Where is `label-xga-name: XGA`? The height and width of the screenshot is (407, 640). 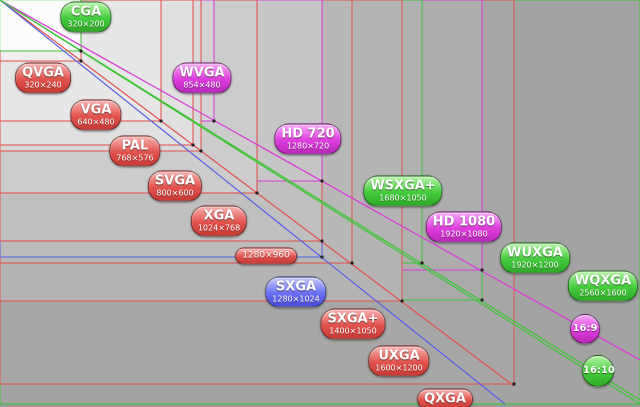 label-xga-name: XGA is located at coordinates (219, 216).